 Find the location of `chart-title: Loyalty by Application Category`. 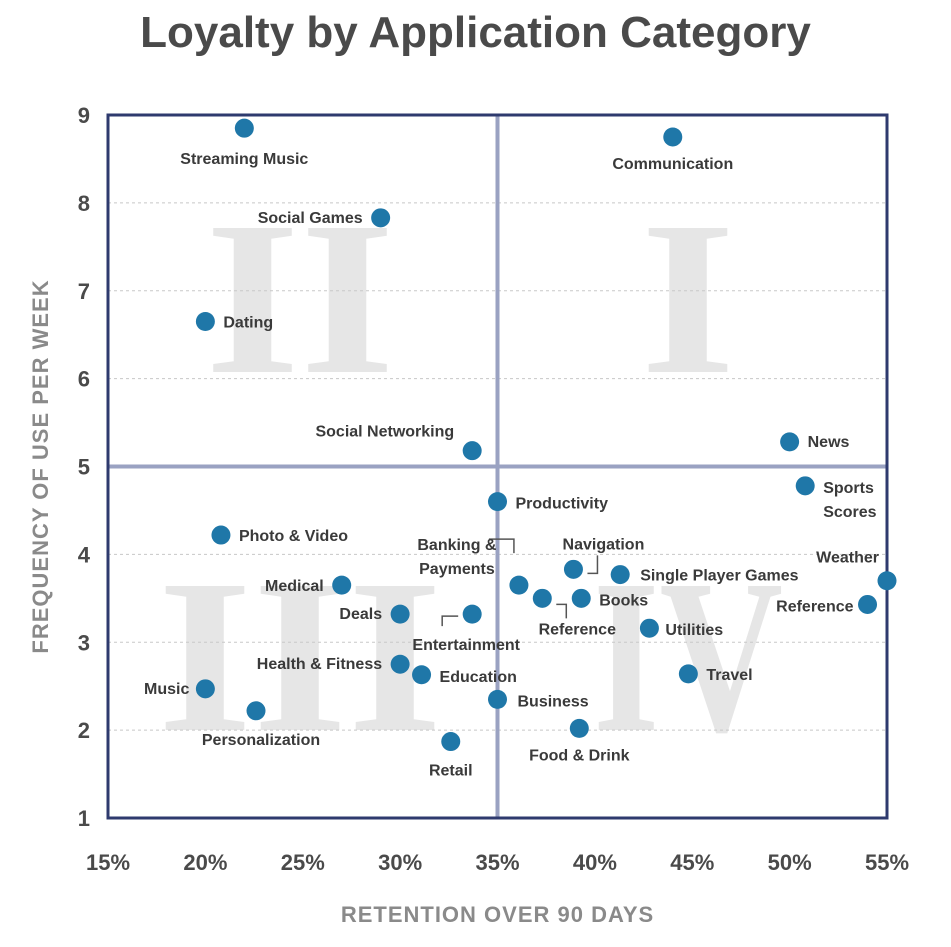

chart-title: Loyalty by Application Category is located at coordinates (475, 32).